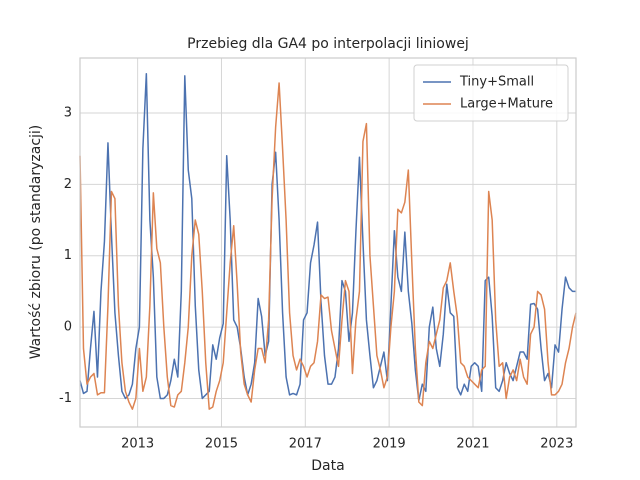 Image resolution: width=640 pixels, height=480 pixels. What do you see at coordinates (506, 104) in the screenshot?
I see `legend-label: Large+Mature` at bounding box center [506, 104].